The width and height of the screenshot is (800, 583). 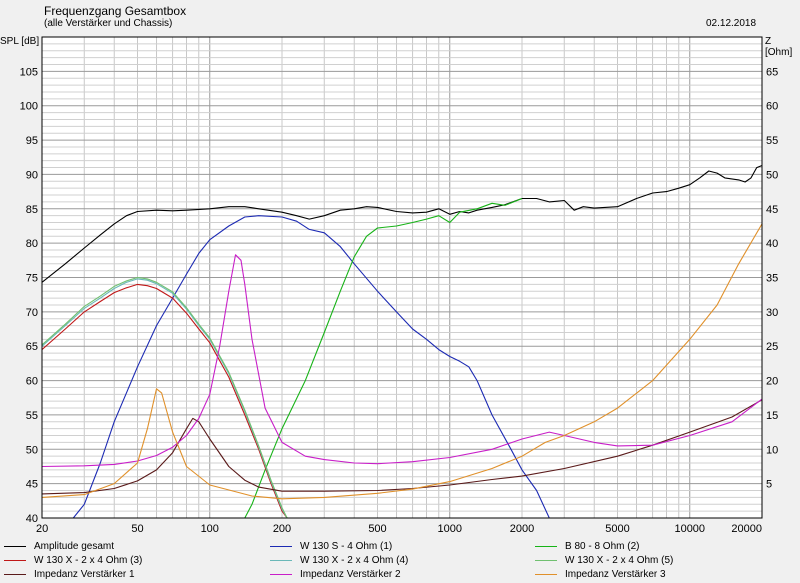 What do you see at coordinates (615, 574) in the screenshot?
I see `legend-label: Impedanz Verstärker 3` at bounding box center [615, 574].